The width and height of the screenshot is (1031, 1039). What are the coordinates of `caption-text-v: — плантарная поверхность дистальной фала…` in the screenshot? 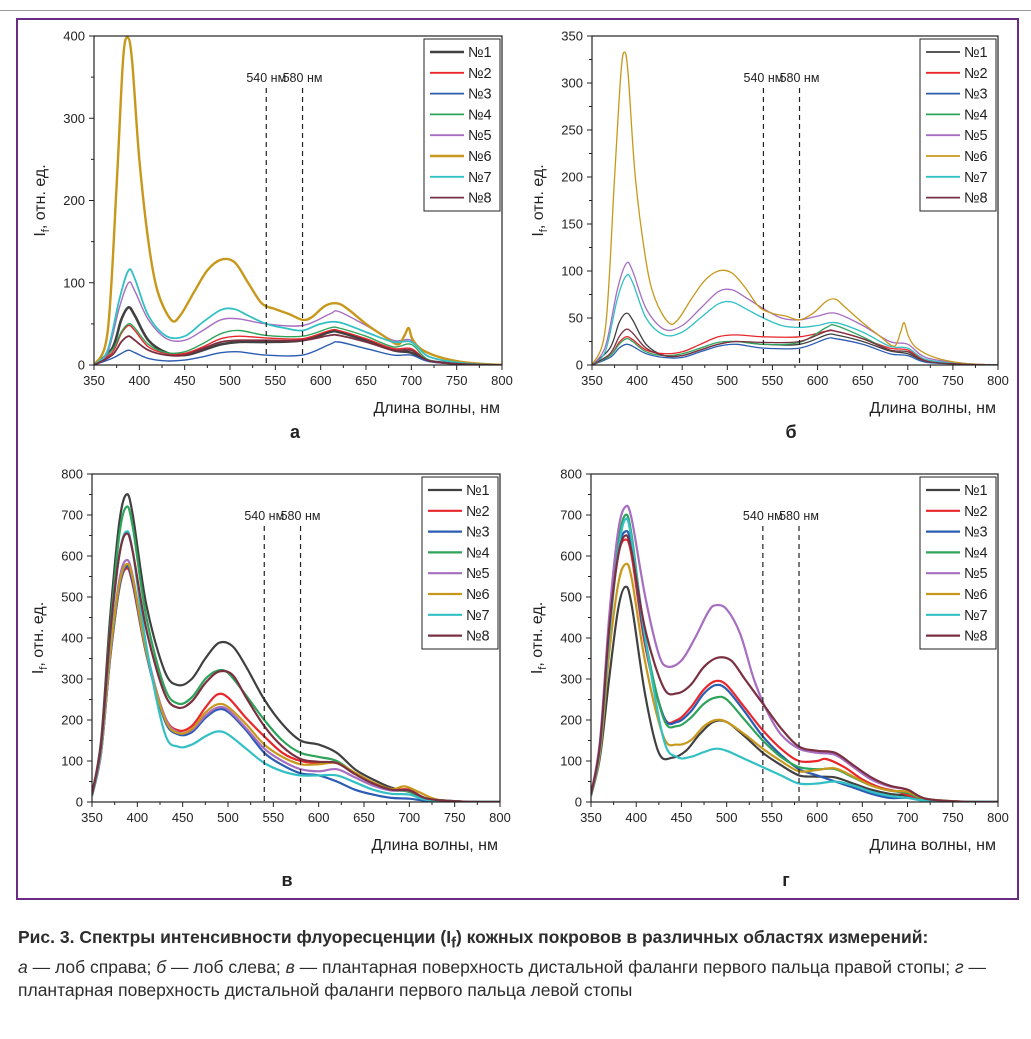 It's located at (624, 966).